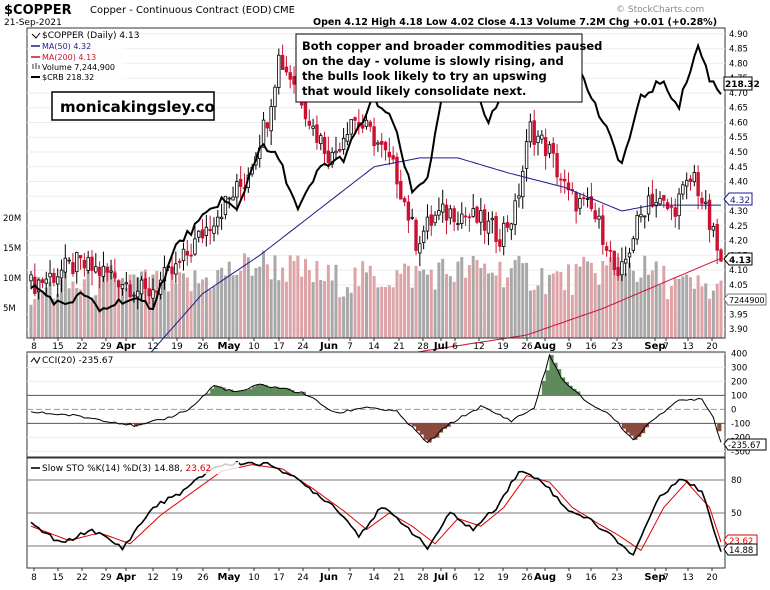 The width and height of the screenshot is (770, 590). I want to click on x-tick-label: 21, so click(398, 578).